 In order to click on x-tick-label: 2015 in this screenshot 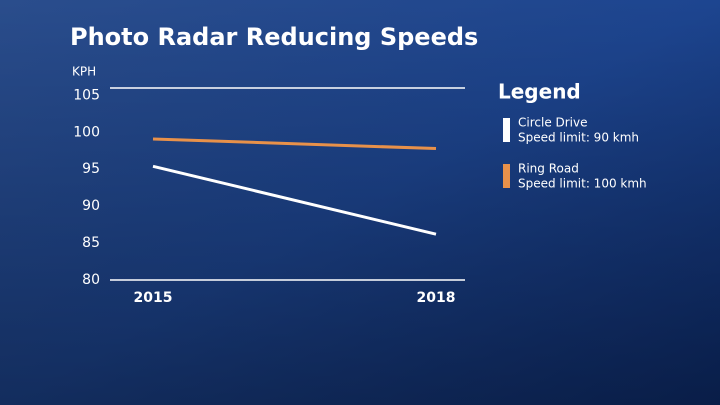, I will do `click(153, 298)`.